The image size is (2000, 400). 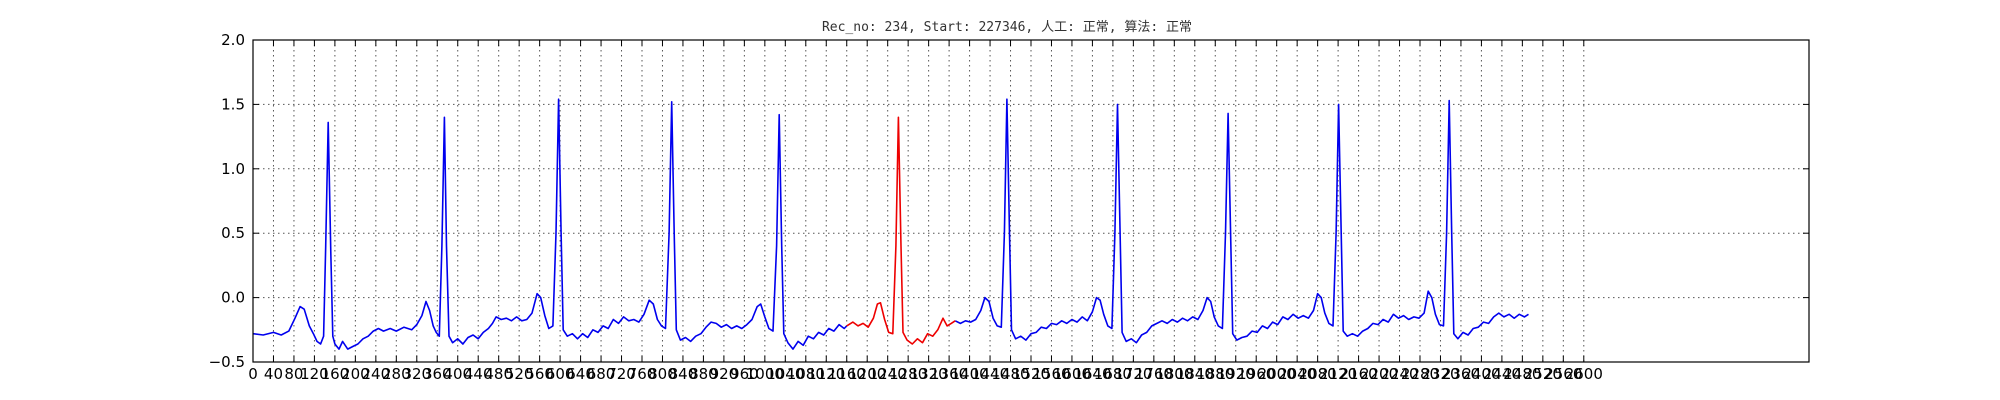 What do you see at coordinates (355, 374) in the screenshot?
I see `x-tick-label: 200` at bounding box center [355, 374].